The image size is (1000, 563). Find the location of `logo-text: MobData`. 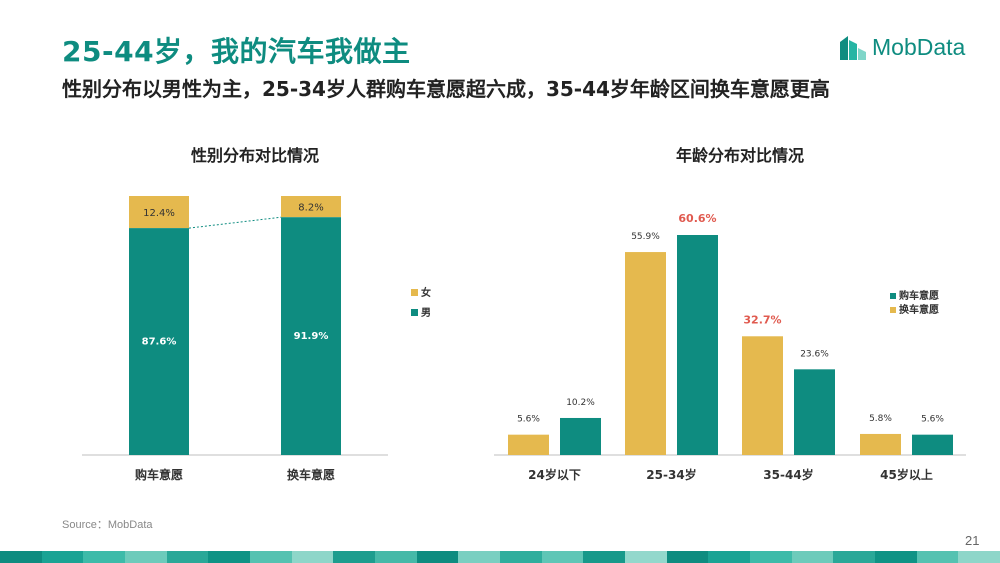

logo-text: MobData is located at coordinates (919, 46).